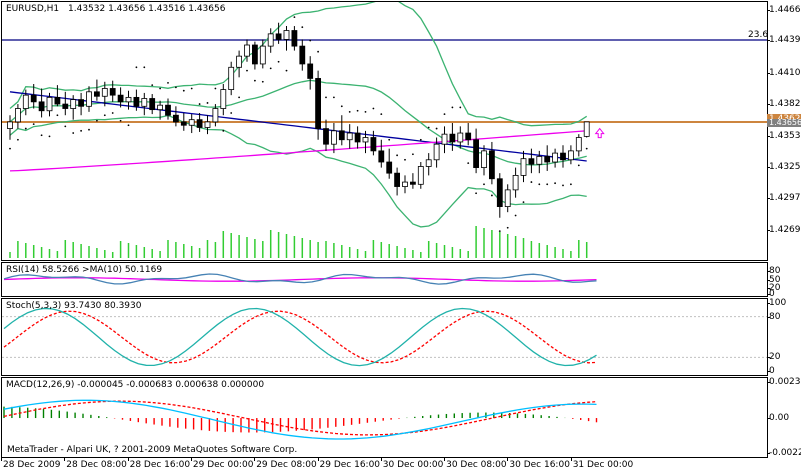 Image resolution: width=801 pixels, height=473 pixels. Describe the element at coordinates (784, 280) in the screenshot. I see `rsi-axis: 80 50 20 0` at that location.